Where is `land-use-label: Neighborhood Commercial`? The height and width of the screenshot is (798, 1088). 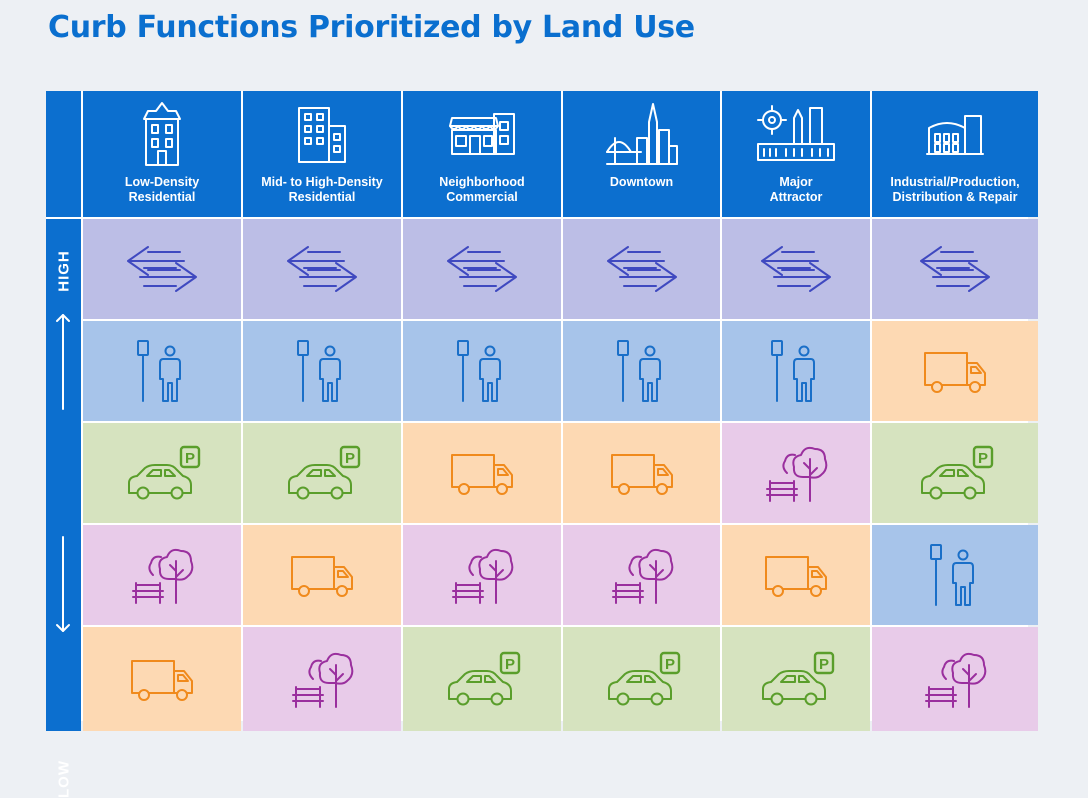
land-use-label: Neighborhood Commercial is located at coordinates (482, 189).